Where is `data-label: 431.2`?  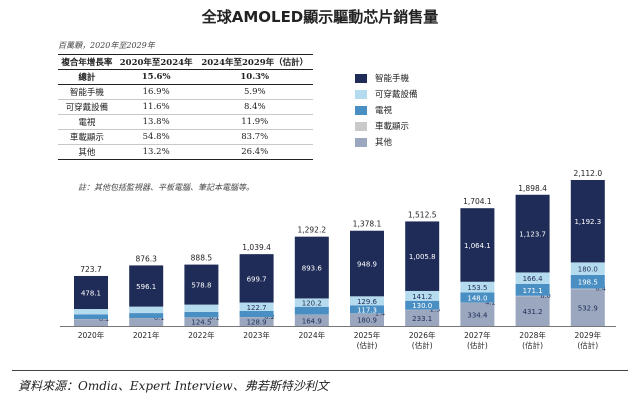
data-label: 431.2 is located at coordinates (533, 312).